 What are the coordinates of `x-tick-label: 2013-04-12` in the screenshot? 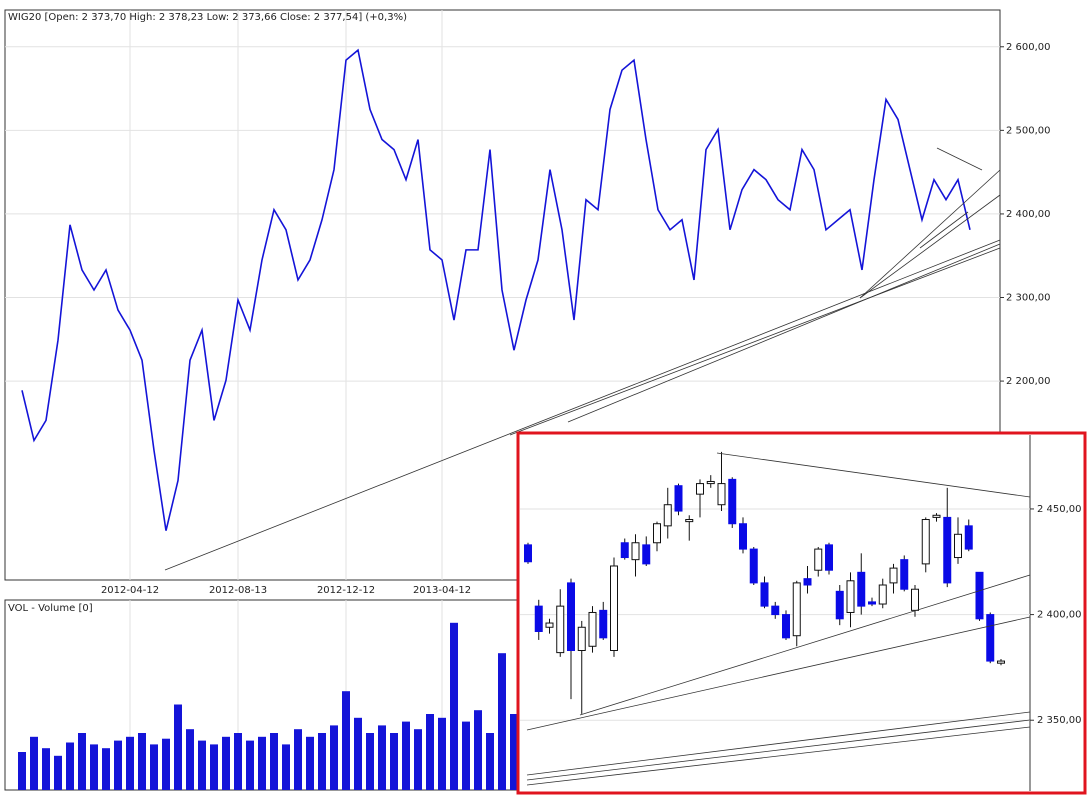 It's located at (442, 590).